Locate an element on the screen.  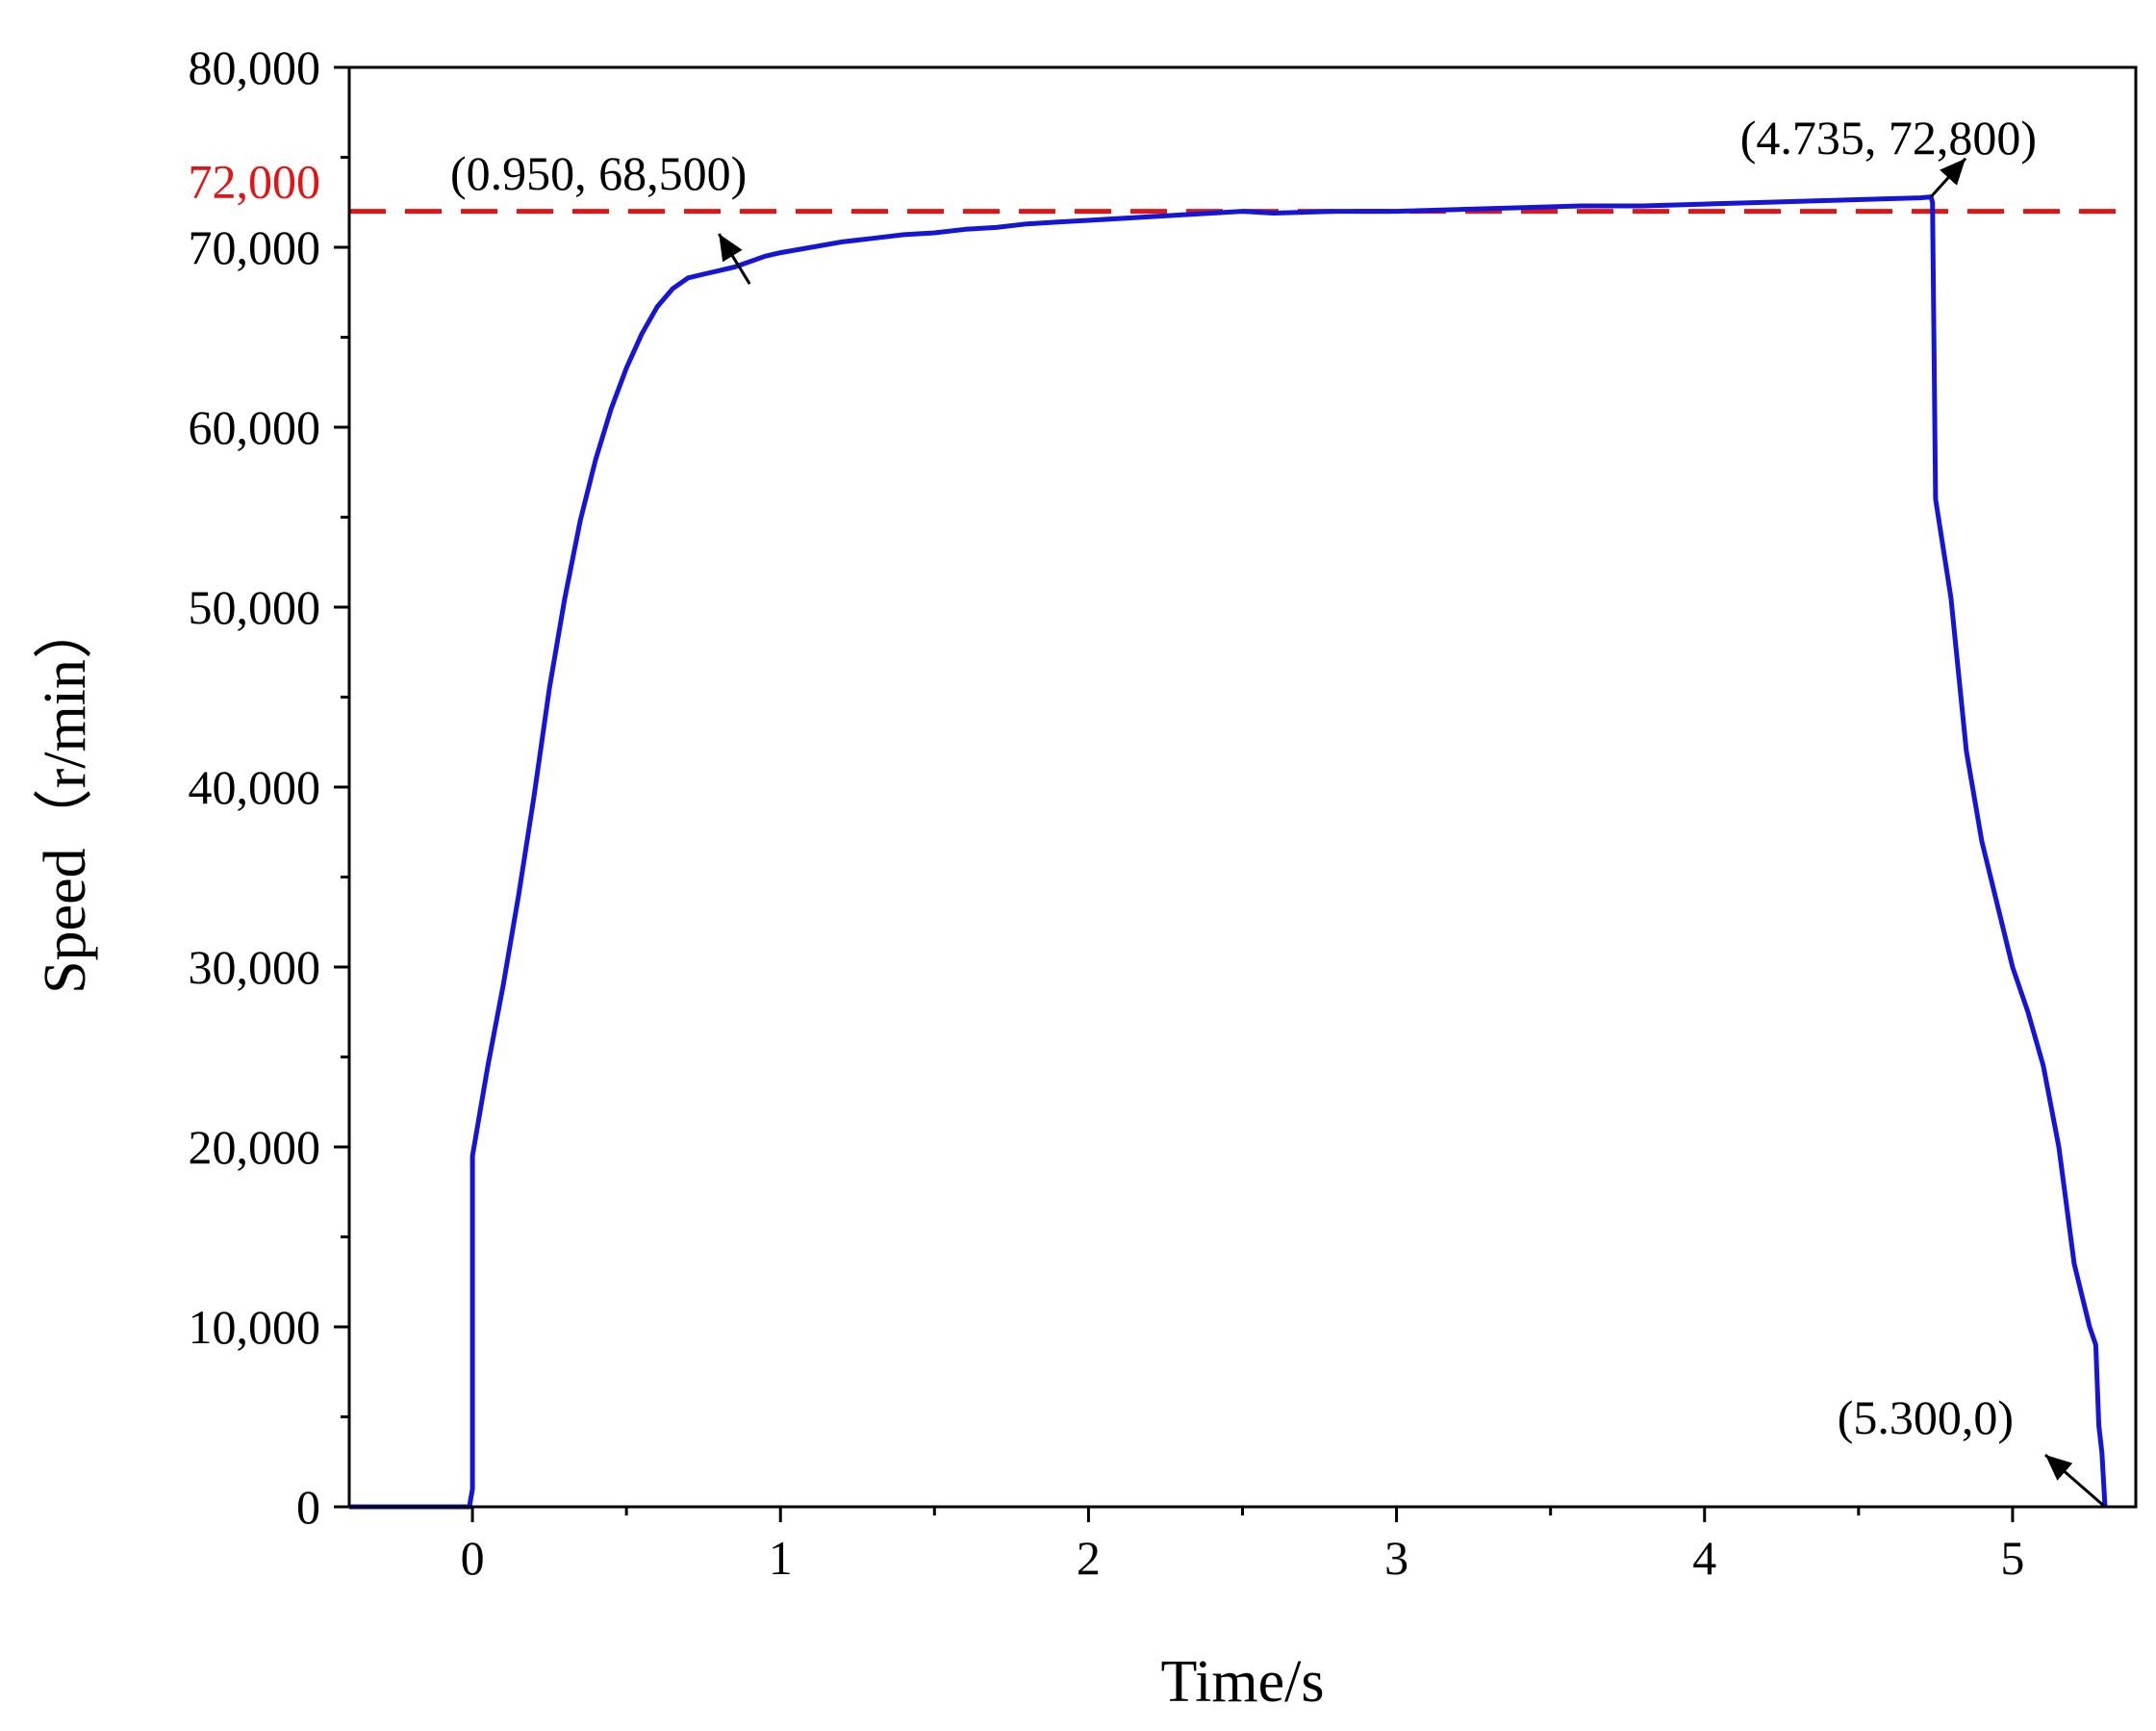
y-tick-label: 60,000 is located at coordinates (255, 427).